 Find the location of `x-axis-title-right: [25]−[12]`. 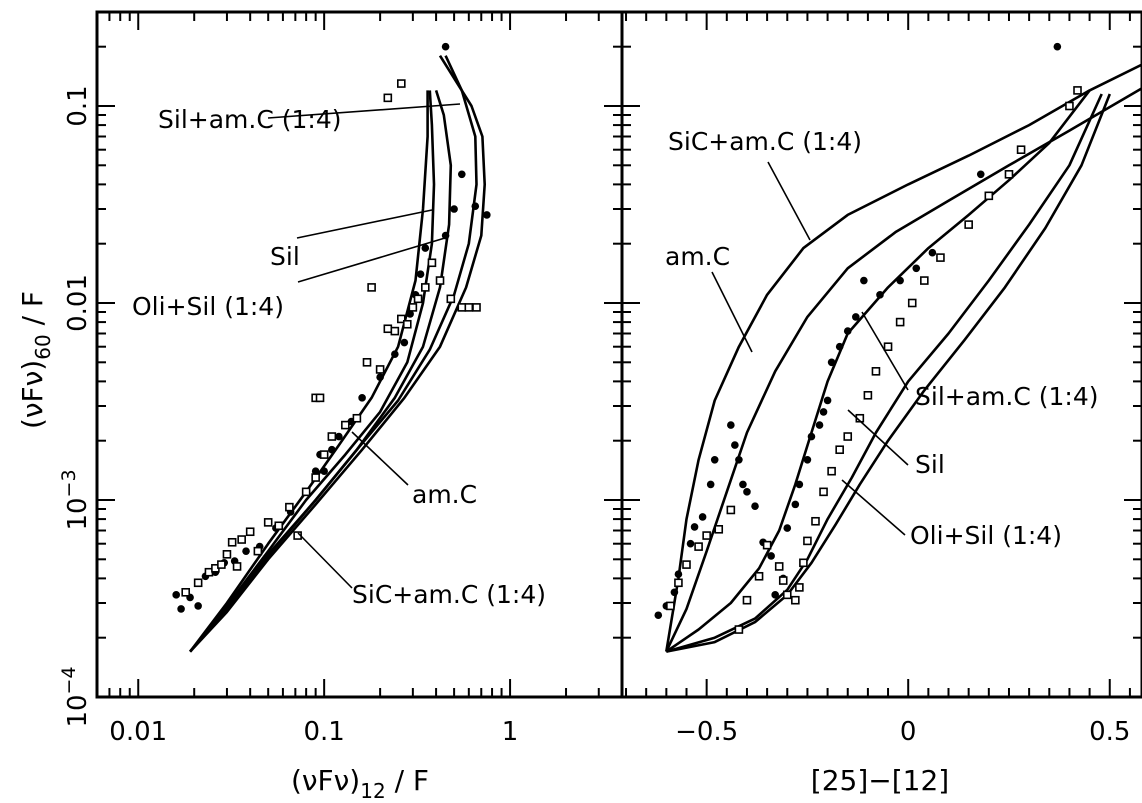

x-axis-title-right: [25]−[12] is located at coordinates (880, 780).